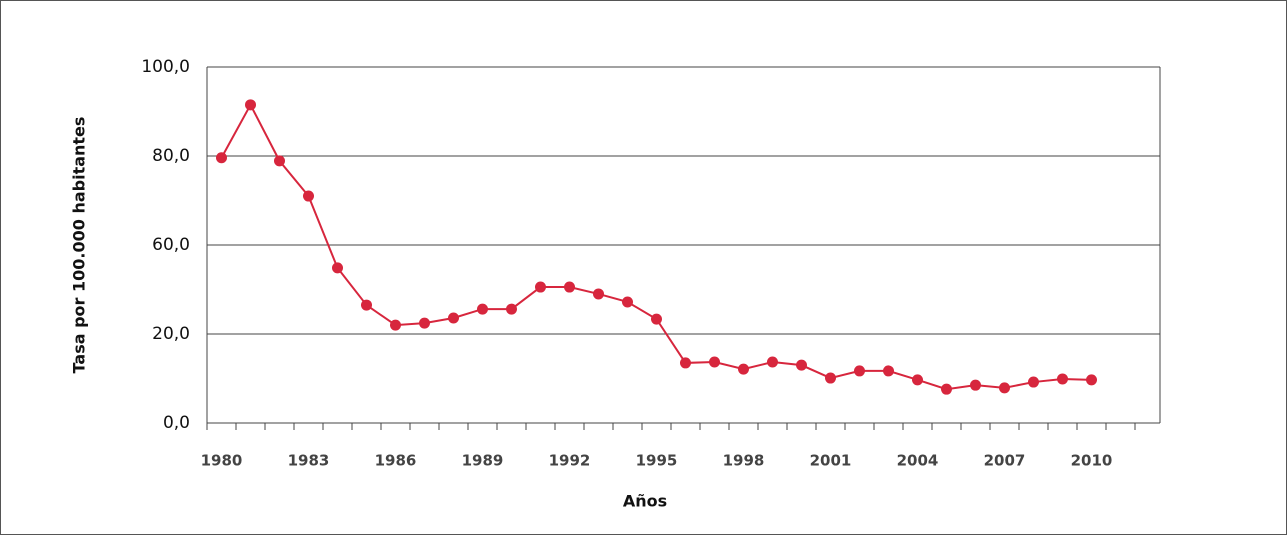 This screenshot has height=535, width=1287. What do you see at coordinates (309, 461) in the screenshot?
I see `x-tick-label: 1983` at bounding box center [309, 461].